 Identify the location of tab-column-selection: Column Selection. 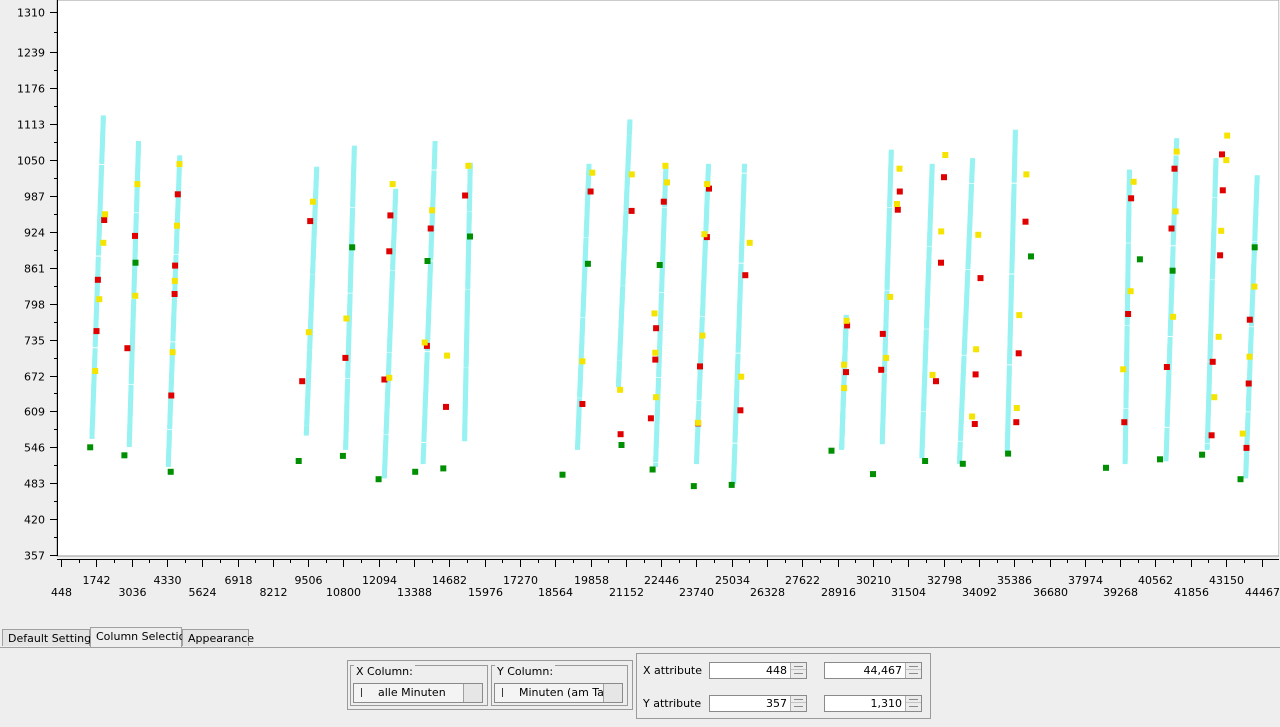
(141, 637).